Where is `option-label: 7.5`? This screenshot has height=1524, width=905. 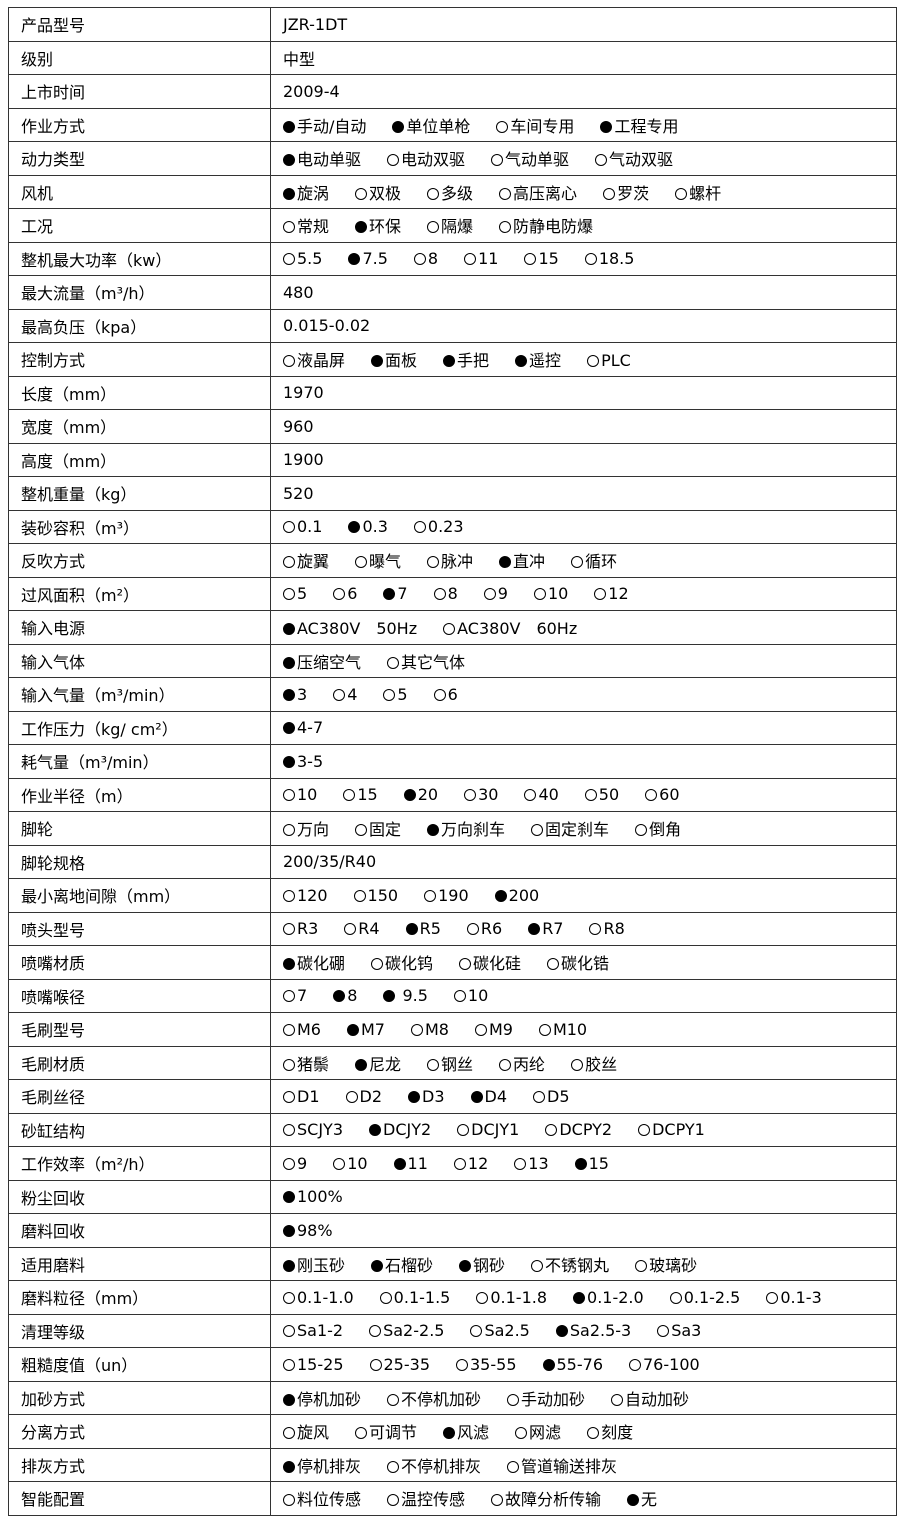 option-label: 7.5 is located at coordinates (375, 259).